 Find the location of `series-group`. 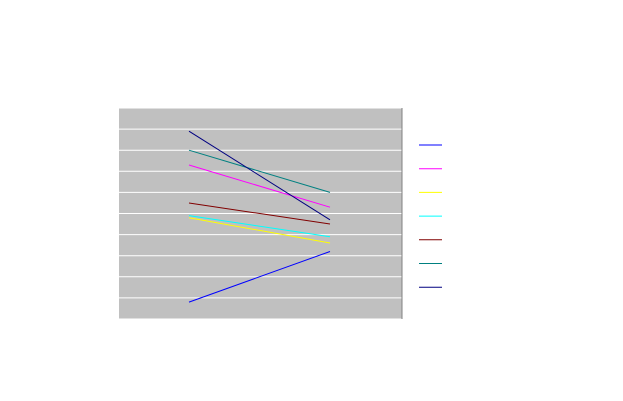

series-group is located at coordinates (259, 216).